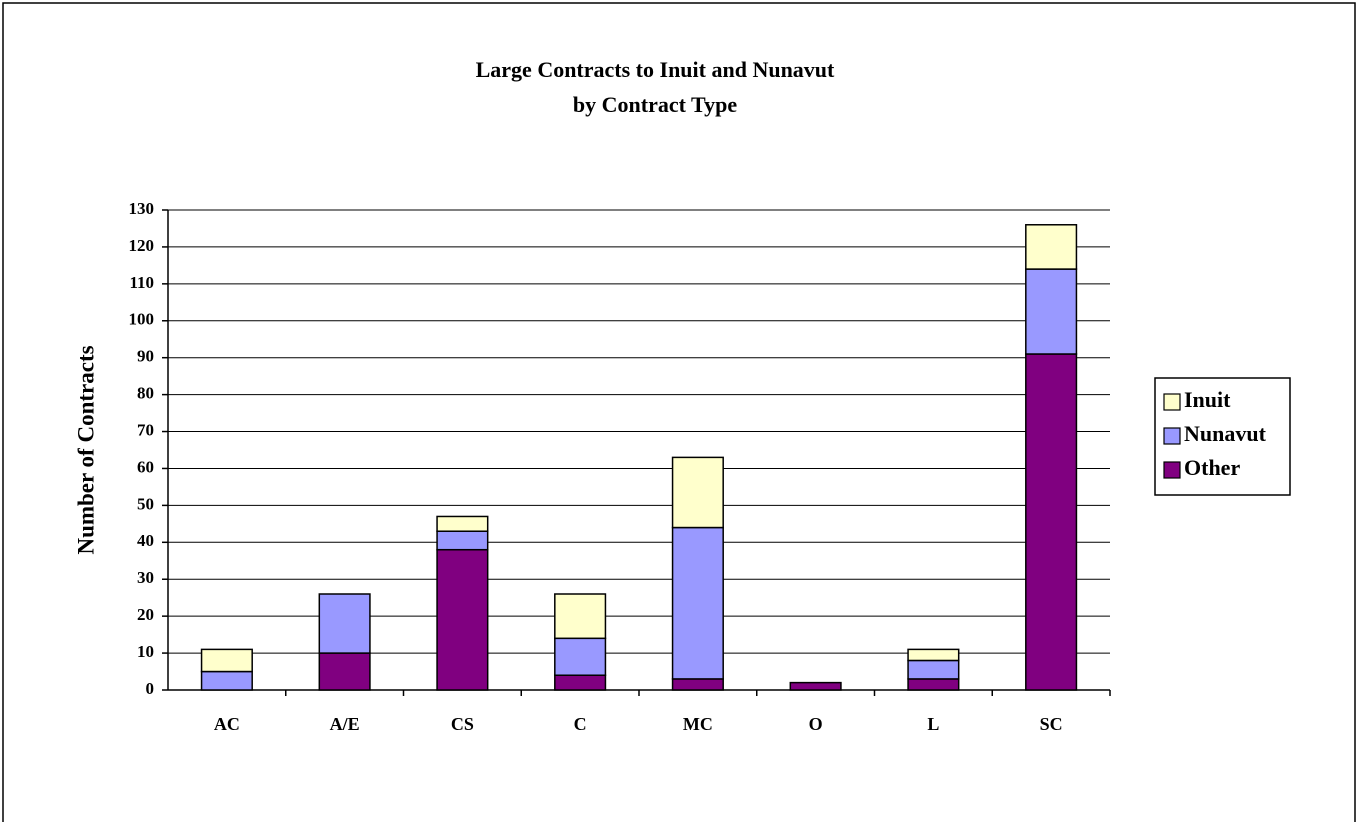 The height and width of the screenshot is (822, 1358). Describe the element at coordinates (142, 319) in the screenshot. I see `y-tick-label: 100` at that location.